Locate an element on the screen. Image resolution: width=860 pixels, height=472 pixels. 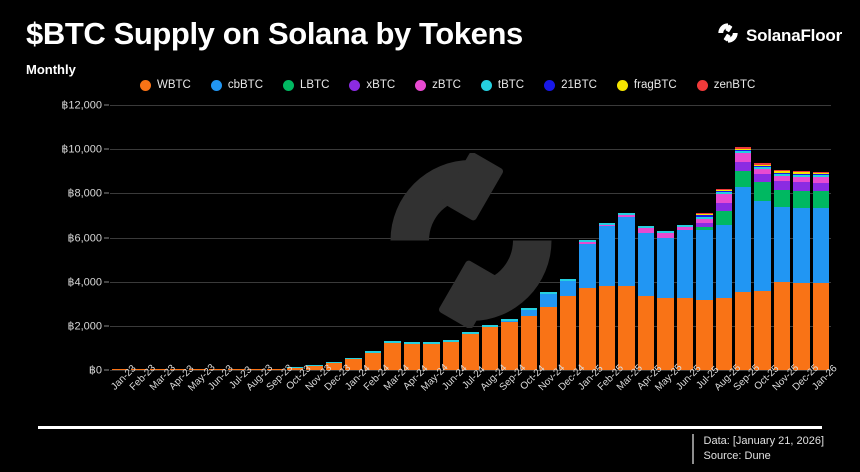
legend-item-lbtc: LBTC is located at coordinates (306, 85).